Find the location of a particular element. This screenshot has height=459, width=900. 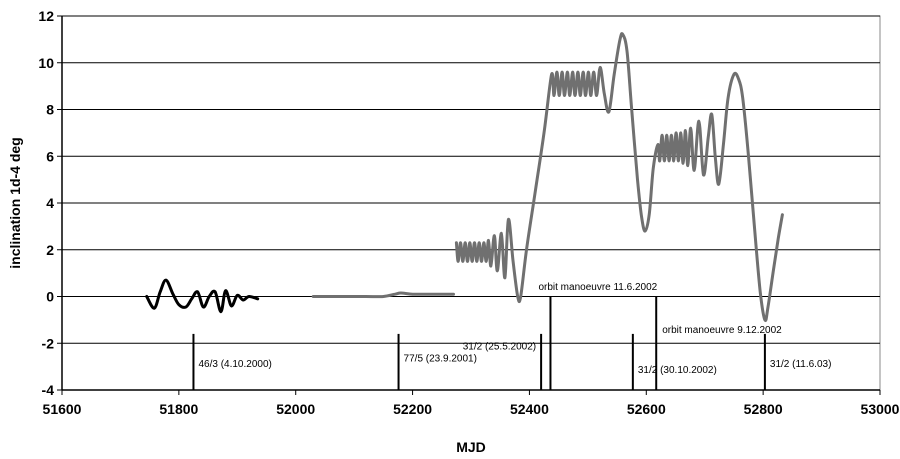

event-label: 46/3 (4.10.2000) is located at coordinates (234, 364).